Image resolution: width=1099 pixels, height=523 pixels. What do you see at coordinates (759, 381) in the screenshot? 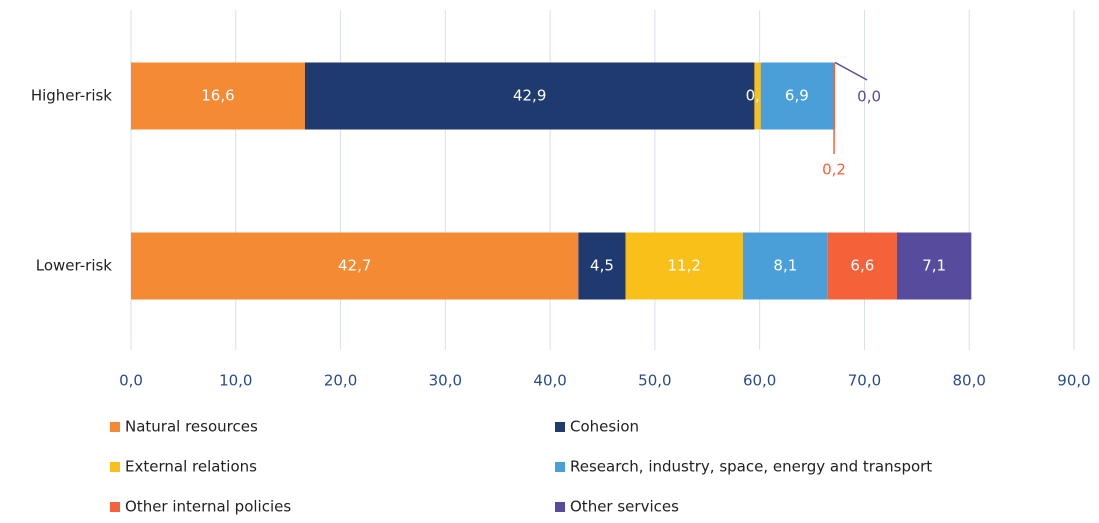
I see `x-tick-label: 60,0` at bounding box center [759, 381].